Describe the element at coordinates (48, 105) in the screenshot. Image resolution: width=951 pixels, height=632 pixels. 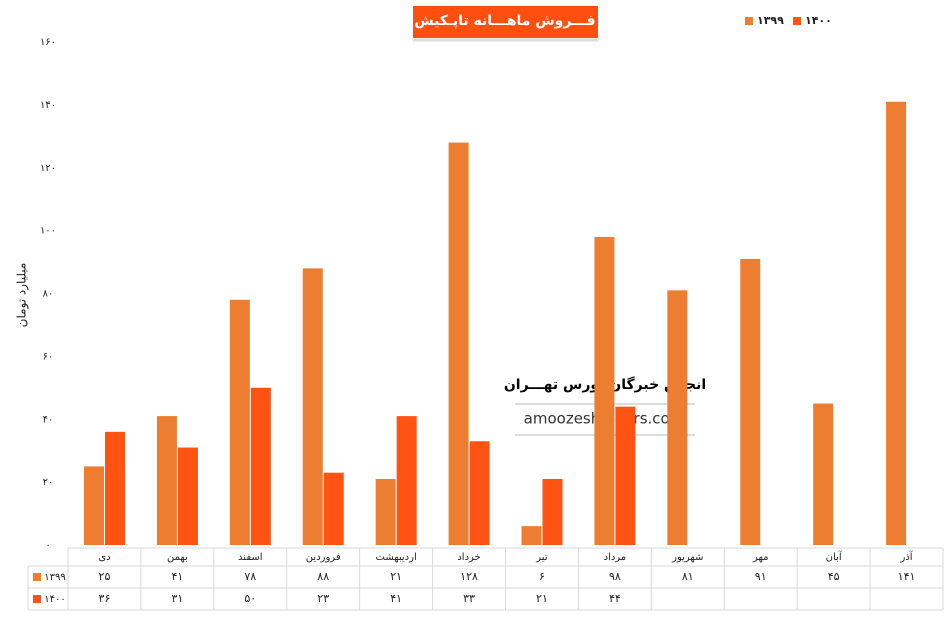
I see `y-tick-label: ۱۴۰` at that location.